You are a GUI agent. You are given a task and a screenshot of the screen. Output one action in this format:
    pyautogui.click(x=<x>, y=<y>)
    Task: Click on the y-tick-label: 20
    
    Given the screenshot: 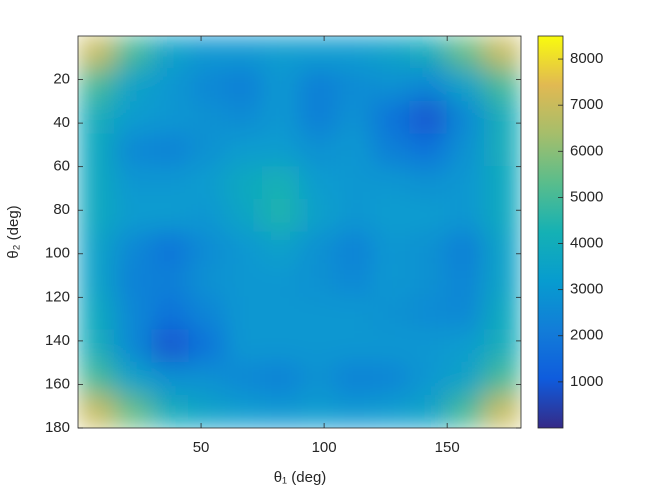 What is the action you would take?
    pyautogui.click(x=61, y=79)
    